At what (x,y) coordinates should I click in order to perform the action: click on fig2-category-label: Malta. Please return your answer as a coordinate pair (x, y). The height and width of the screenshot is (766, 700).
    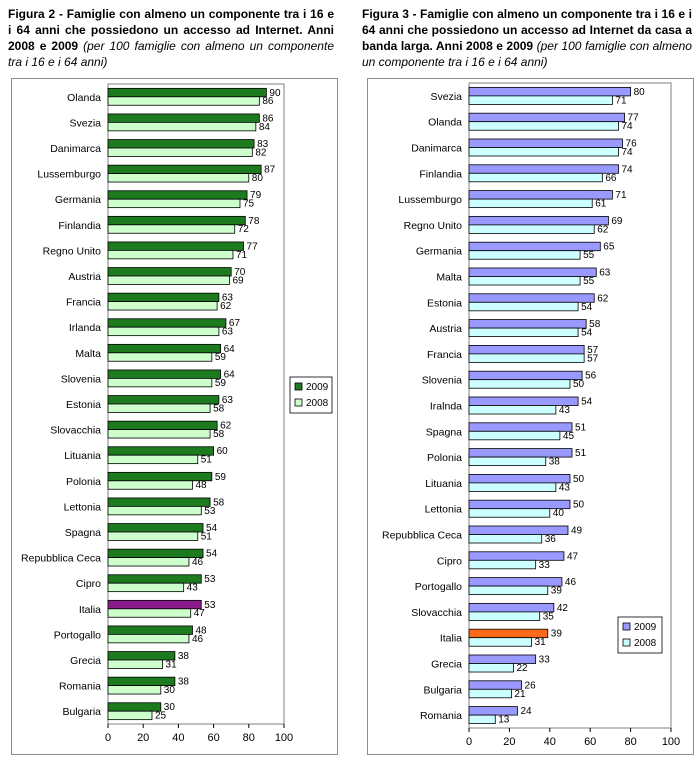
    Looking at the image, I should click on (88, 354).